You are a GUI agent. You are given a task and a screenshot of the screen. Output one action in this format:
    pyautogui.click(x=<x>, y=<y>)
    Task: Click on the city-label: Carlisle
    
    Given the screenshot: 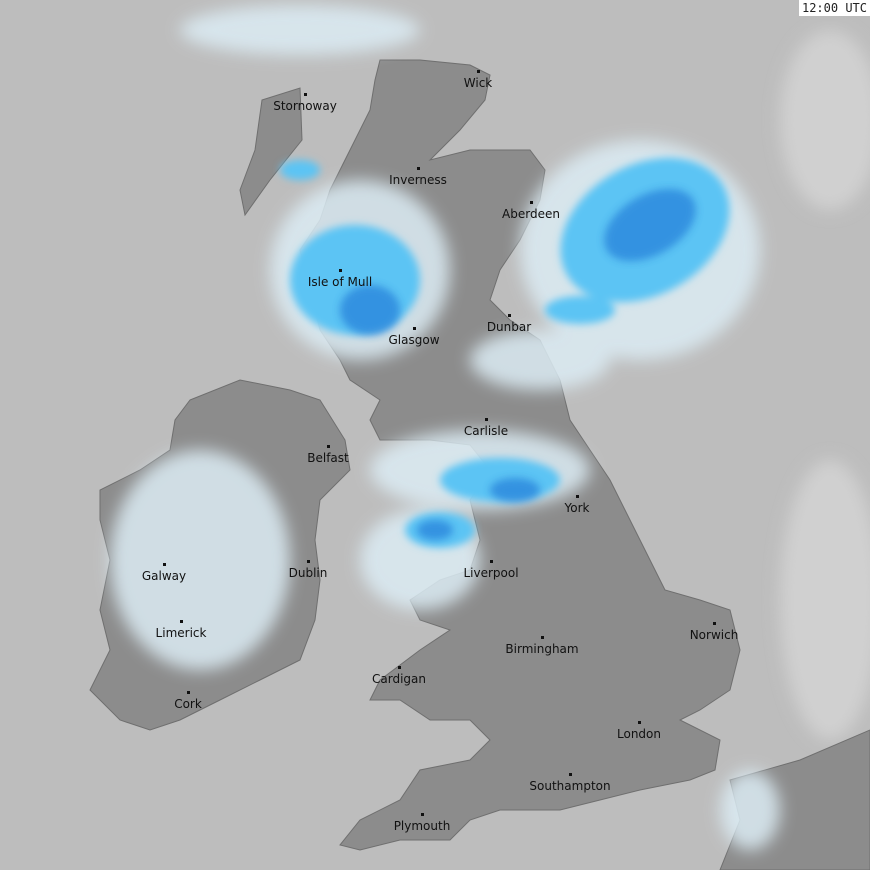 What is the action you would take?
    pyautogui.click(x=486, y=431)
    